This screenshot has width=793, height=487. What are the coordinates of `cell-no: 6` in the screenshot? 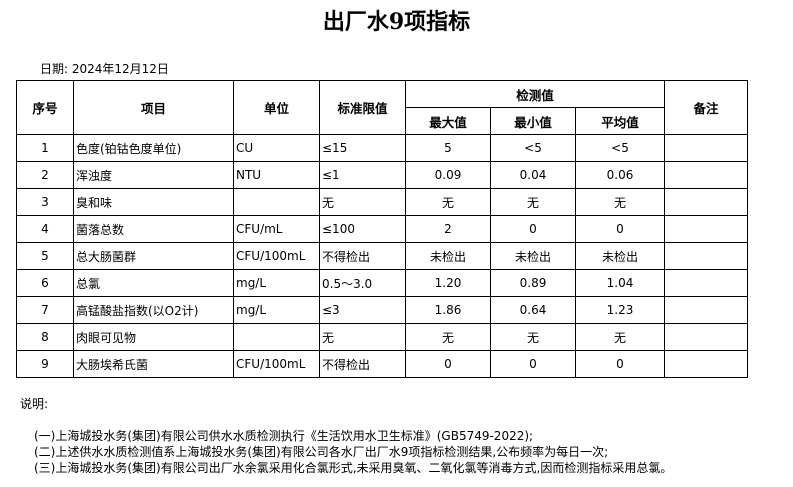 It's located at (45, 283).